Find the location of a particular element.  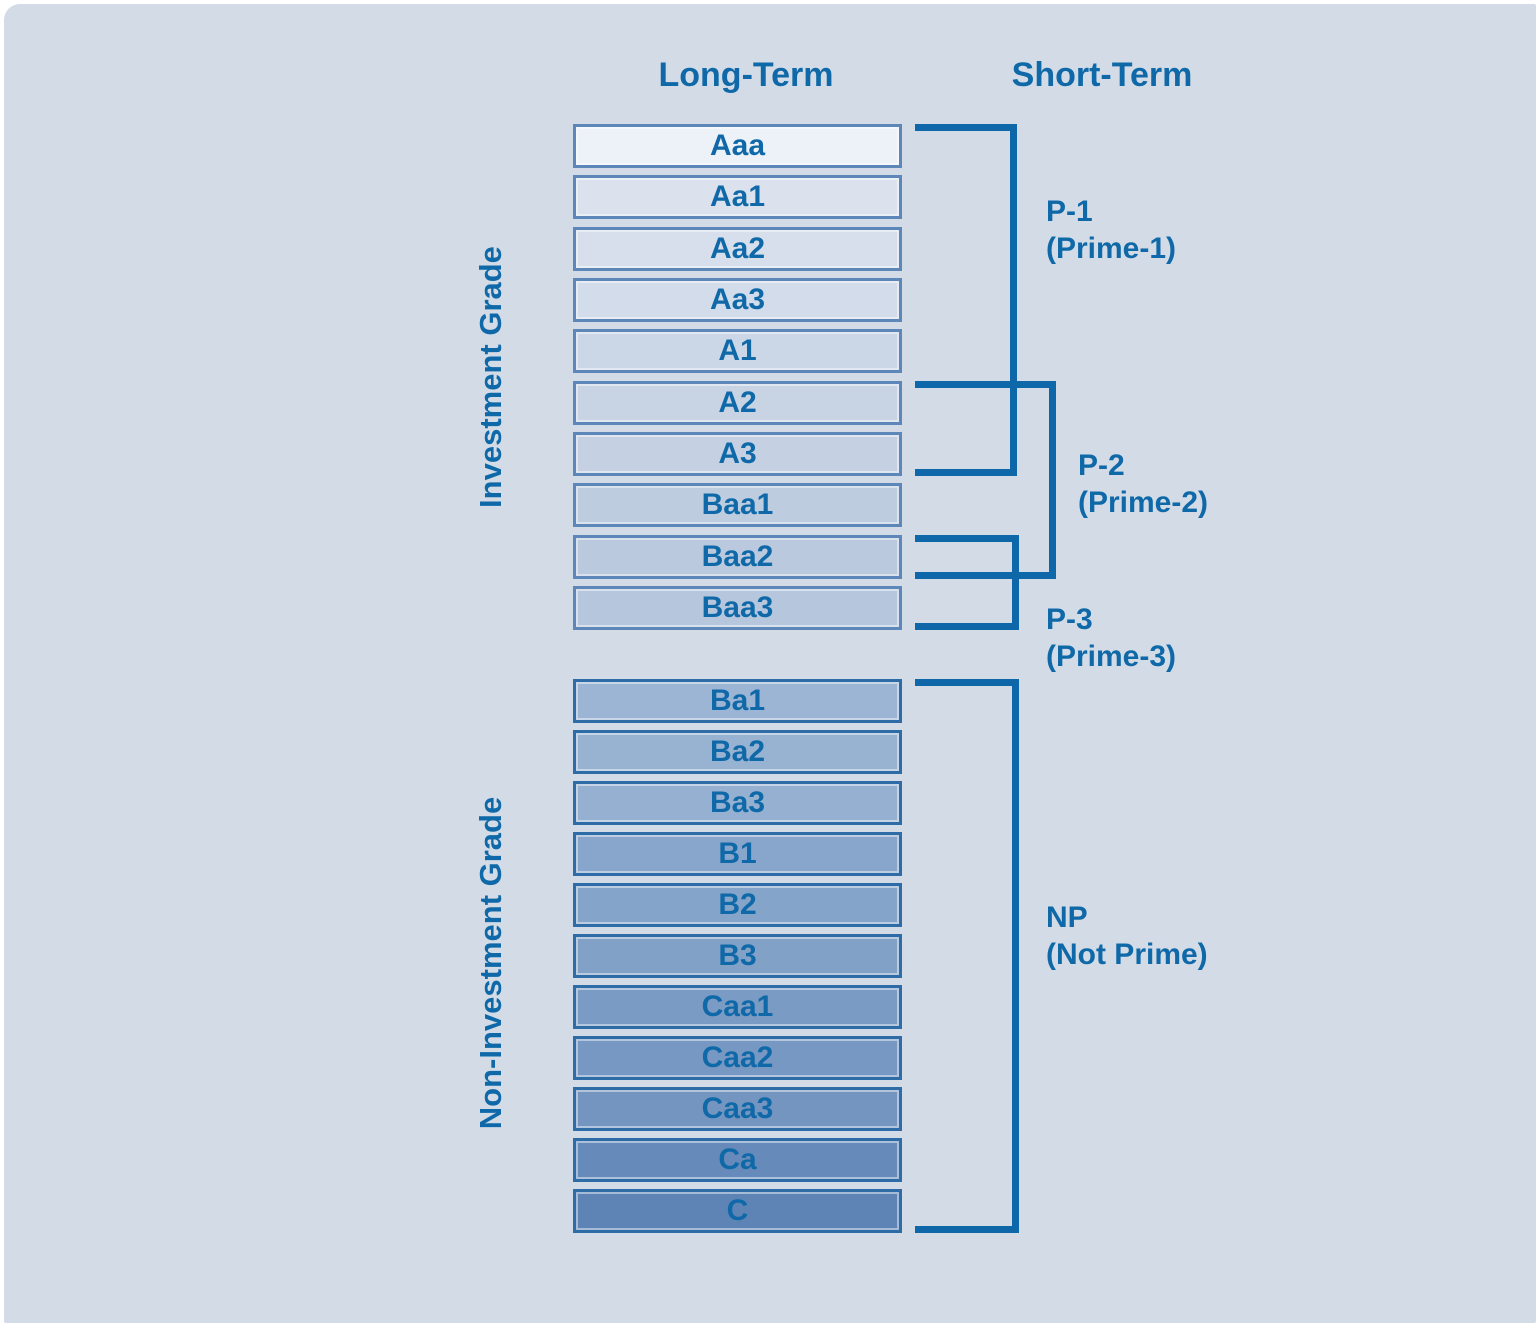

bracket-p2-bottom-line is located at coordinates (985, 575).